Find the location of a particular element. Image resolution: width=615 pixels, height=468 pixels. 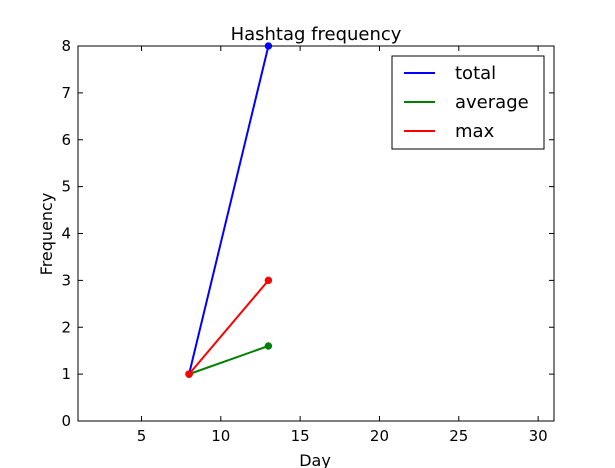

y-tick-label-8: 8 is located at coordinates (66, 46).